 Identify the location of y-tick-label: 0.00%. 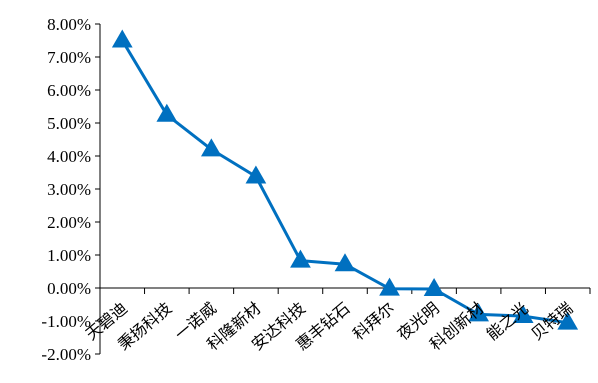
(69, 288).